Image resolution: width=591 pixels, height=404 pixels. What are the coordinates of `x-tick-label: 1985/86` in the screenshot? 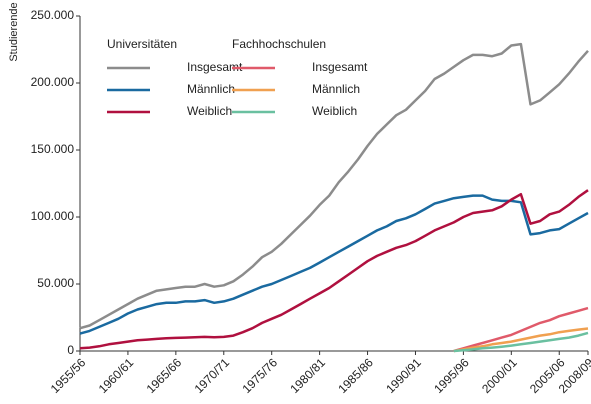 It's located at (355, 375).